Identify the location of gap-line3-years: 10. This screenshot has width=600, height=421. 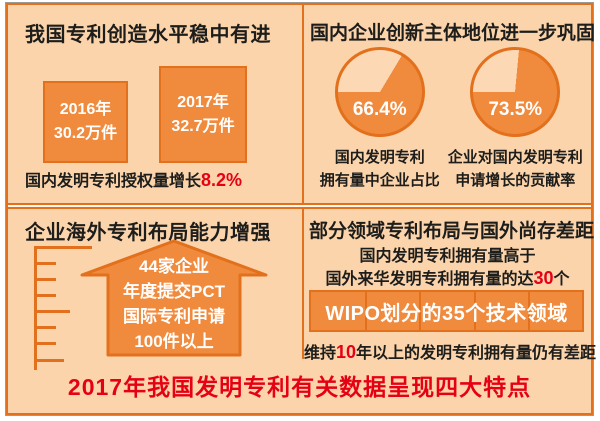
(346, 352).